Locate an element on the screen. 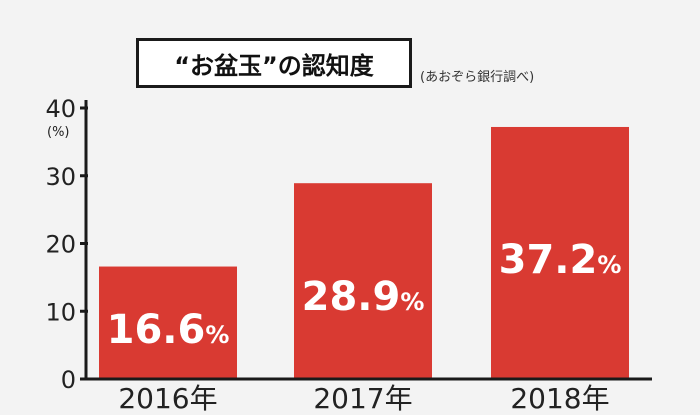  y-unit-label: (%) is located at coordinates (58, 132).